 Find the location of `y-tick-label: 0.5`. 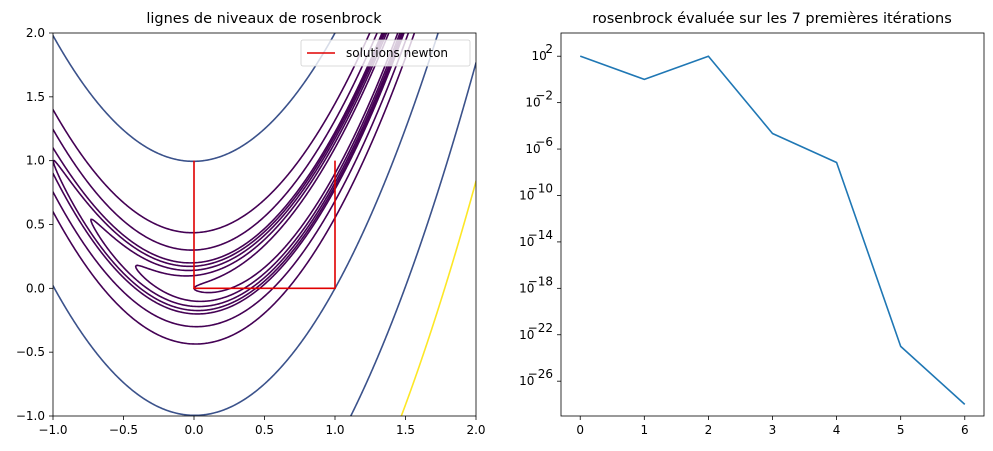

y-tick-label: 0.5 is located at coordinates (35, 225).